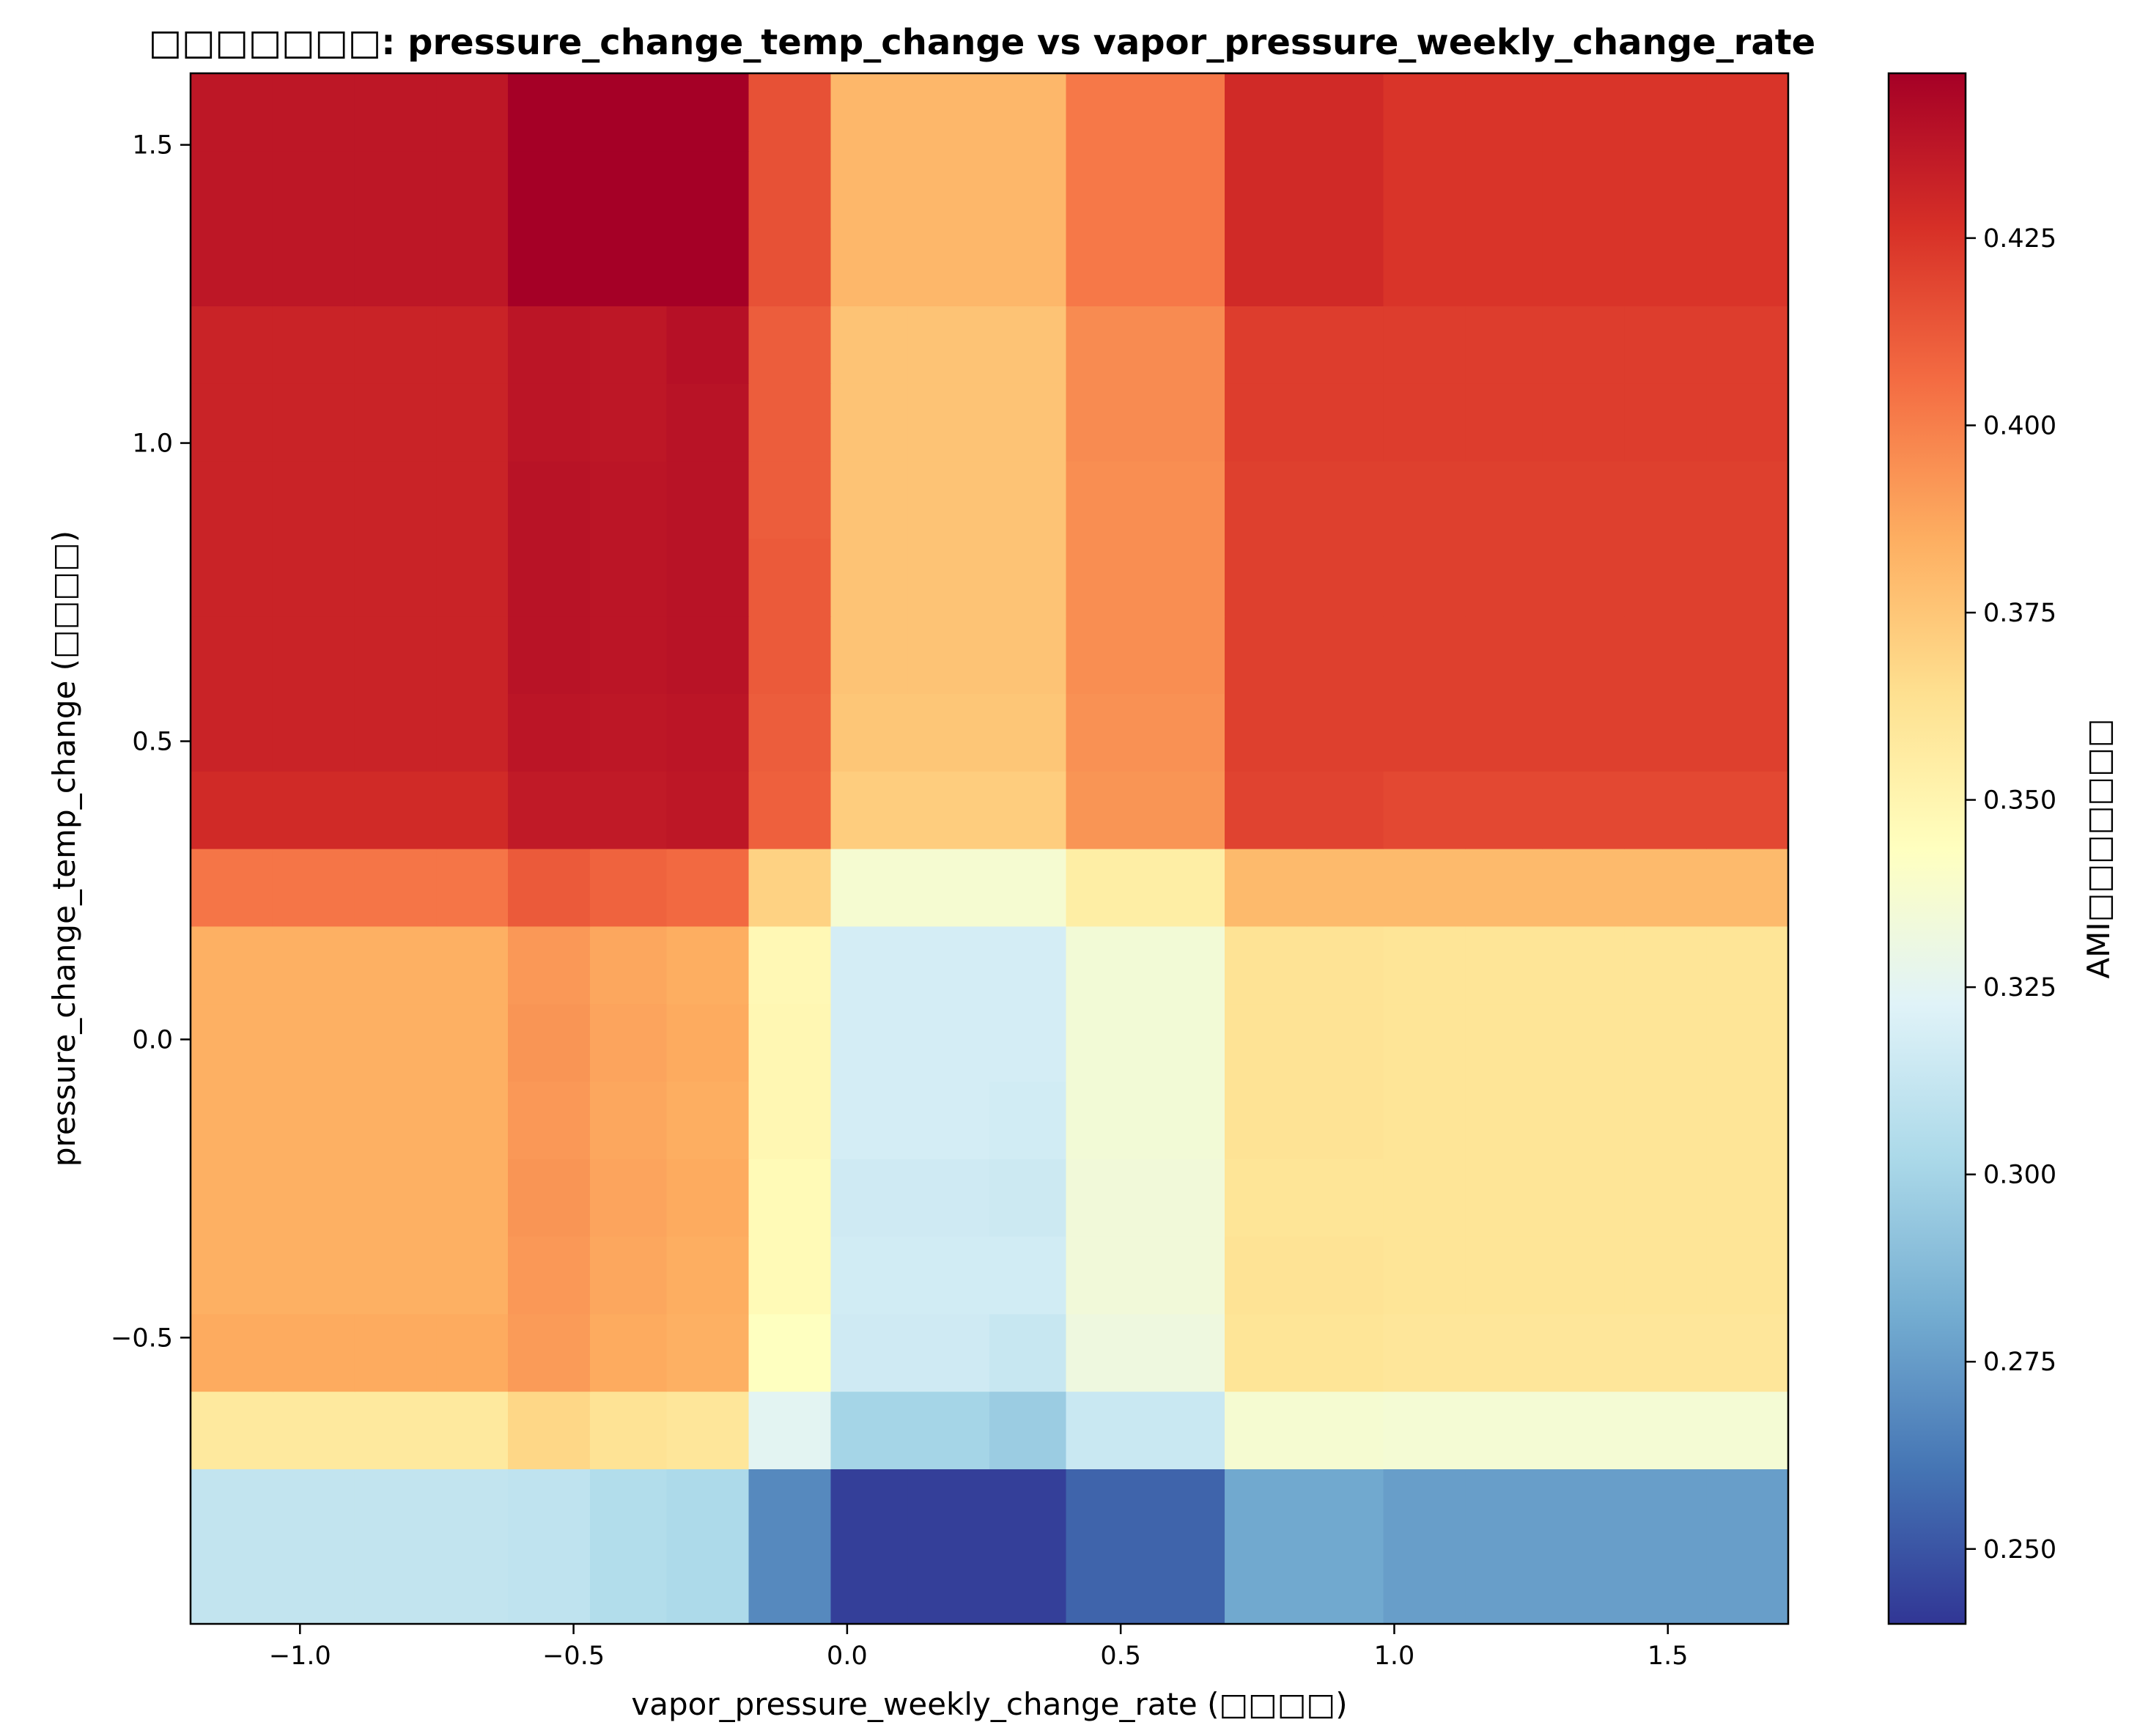 This screenshot has width=2129, height=1736. What do you see at coordinates (2019, 614) in the screenshot?
I see `colorbar-tick-label: 0.375` at bounding box center [2019, 614].